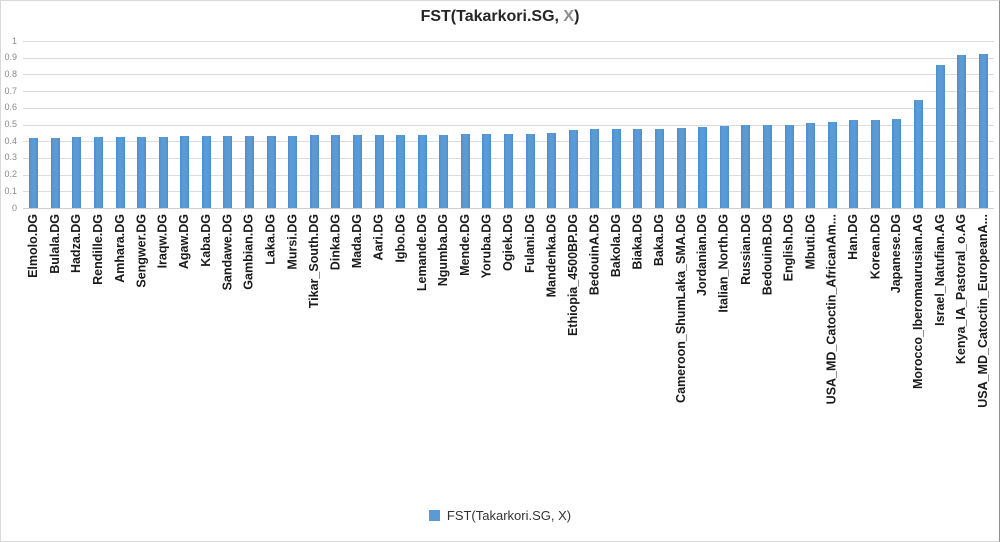  Describe the element at coordinates (142, 172) in the screenshot. I see `bar-Sengwer.DG` at that location.